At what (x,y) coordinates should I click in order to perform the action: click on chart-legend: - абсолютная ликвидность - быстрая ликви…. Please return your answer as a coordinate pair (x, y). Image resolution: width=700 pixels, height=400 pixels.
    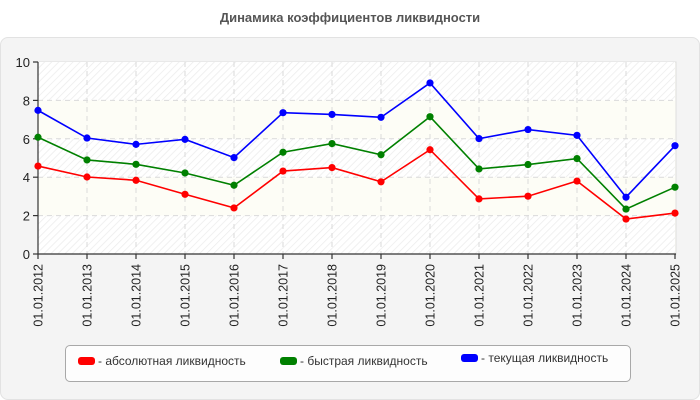
    Looking at the image, I should click on (348, 363).